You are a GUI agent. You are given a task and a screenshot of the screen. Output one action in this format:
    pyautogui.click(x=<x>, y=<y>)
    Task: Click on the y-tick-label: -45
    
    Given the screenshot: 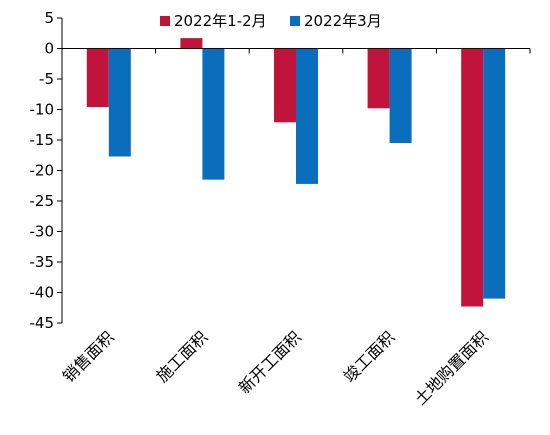 What is the action you would take?
    pyautogui.click(x=42, y=323)
    